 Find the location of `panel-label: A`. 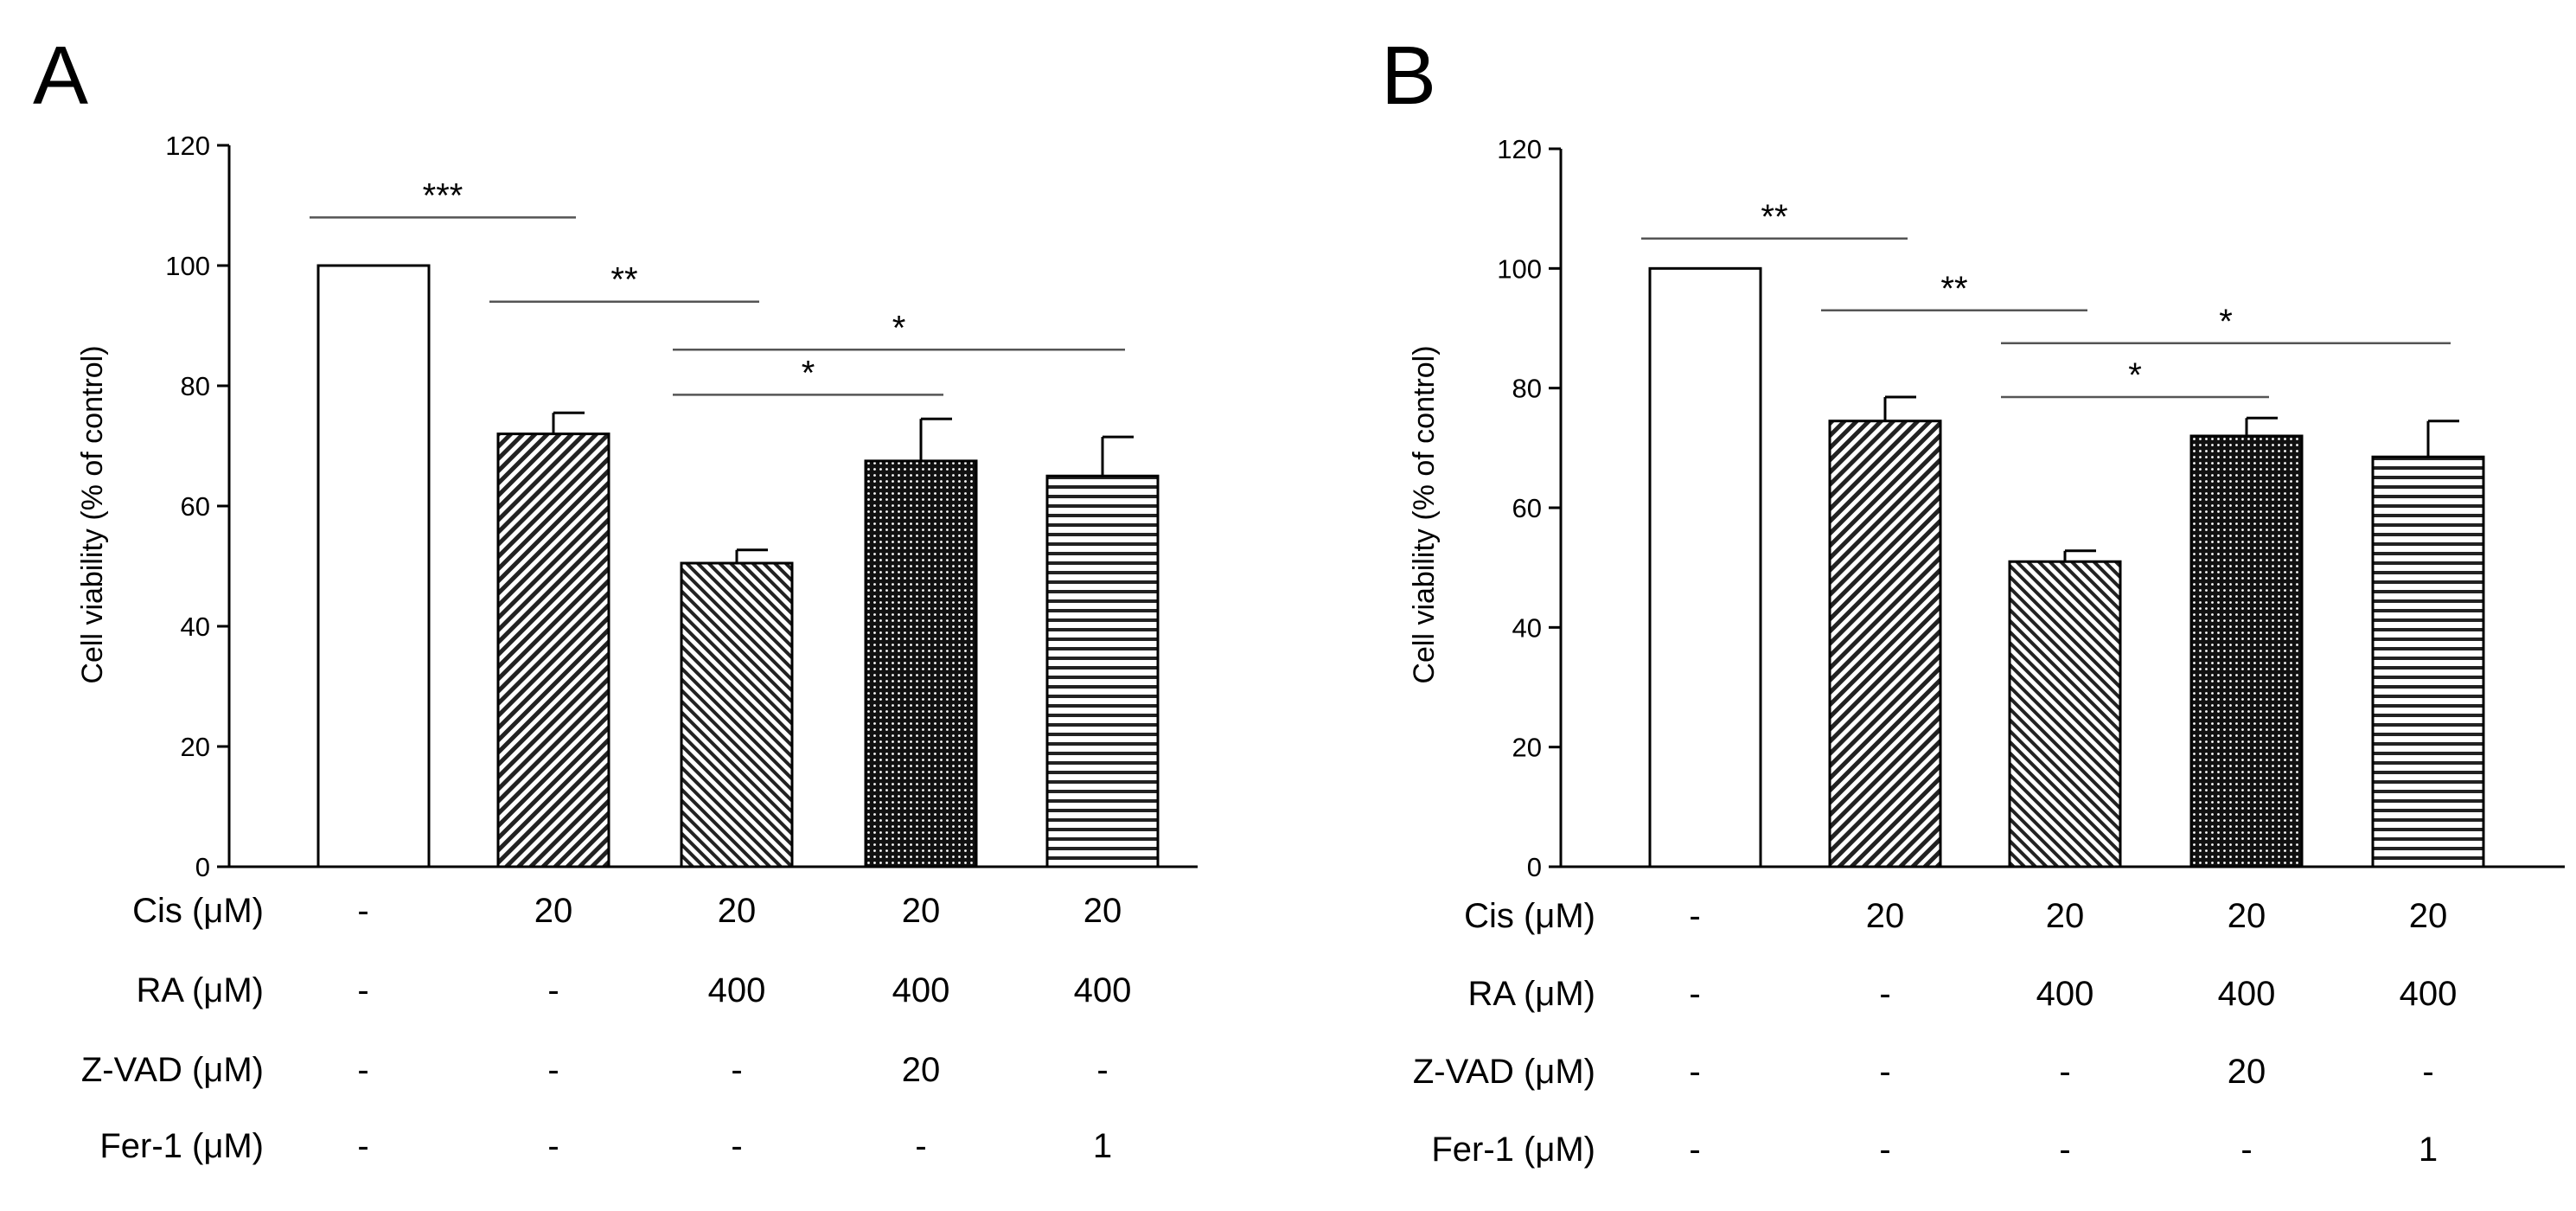

panel-label: A is located at coordinates (60, 76).